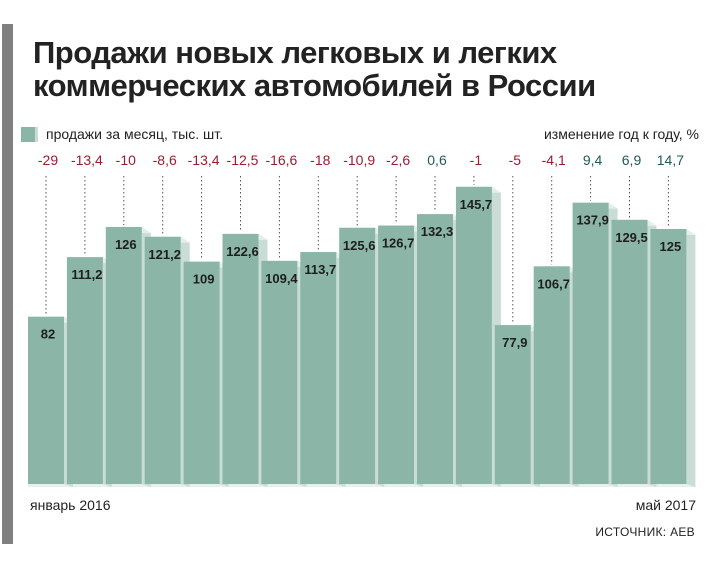 This screenshot has width=719, height=565. What do you see at coordinates (48, 160) in the screenshot?
I see `yoy-label: -29` at bounding box center [48, 160].